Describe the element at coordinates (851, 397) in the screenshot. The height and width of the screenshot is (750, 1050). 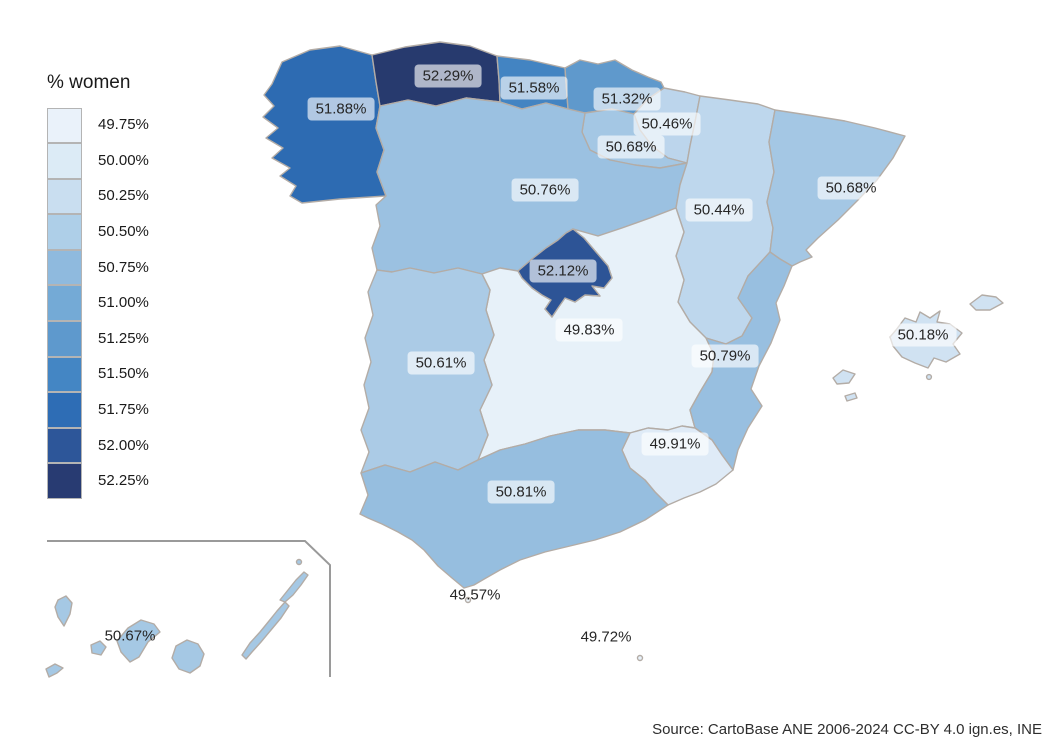
I see `island-formentera` at that location.